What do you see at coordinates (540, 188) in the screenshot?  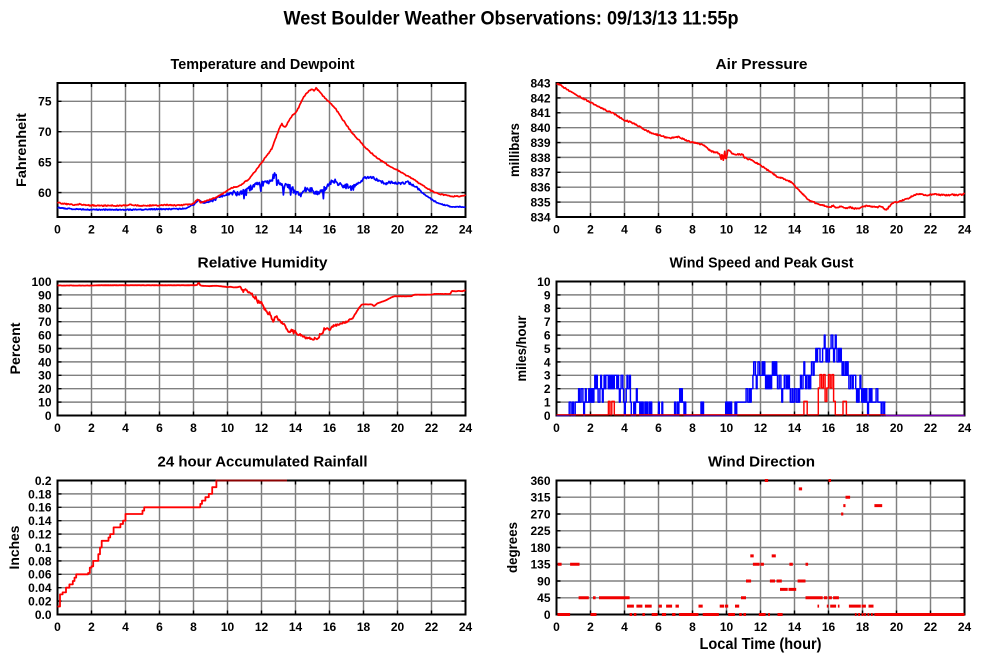 I see `svg-text: 836` at bounding box center [540, 188].